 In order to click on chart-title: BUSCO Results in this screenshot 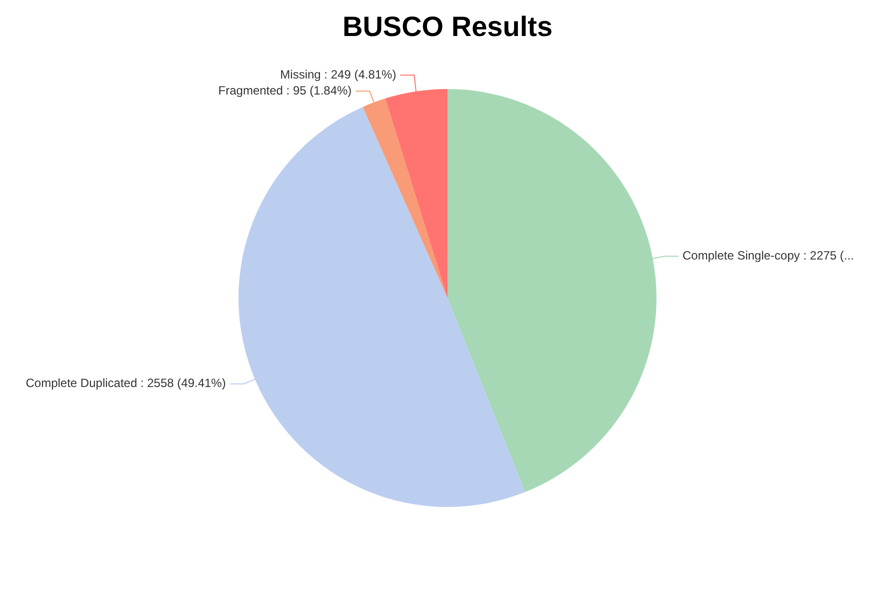, I will do `click(447, 27)`.